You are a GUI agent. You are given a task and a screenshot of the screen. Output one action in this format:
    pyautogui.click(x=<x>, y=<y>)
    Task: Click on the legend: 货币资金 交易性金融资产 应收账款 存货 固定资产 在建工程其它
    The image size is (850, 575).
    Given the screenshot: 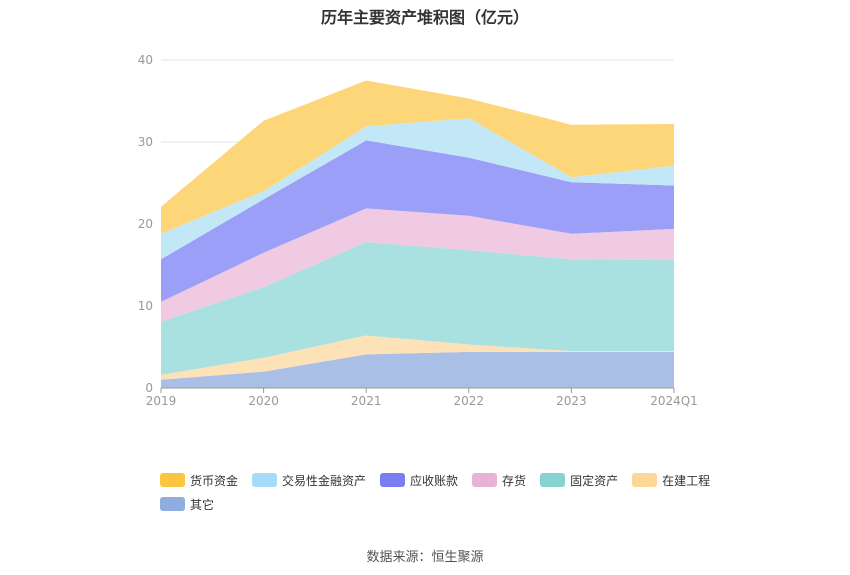 What is the action you would take?
    pyautogui.click(x=440, y=492)
    